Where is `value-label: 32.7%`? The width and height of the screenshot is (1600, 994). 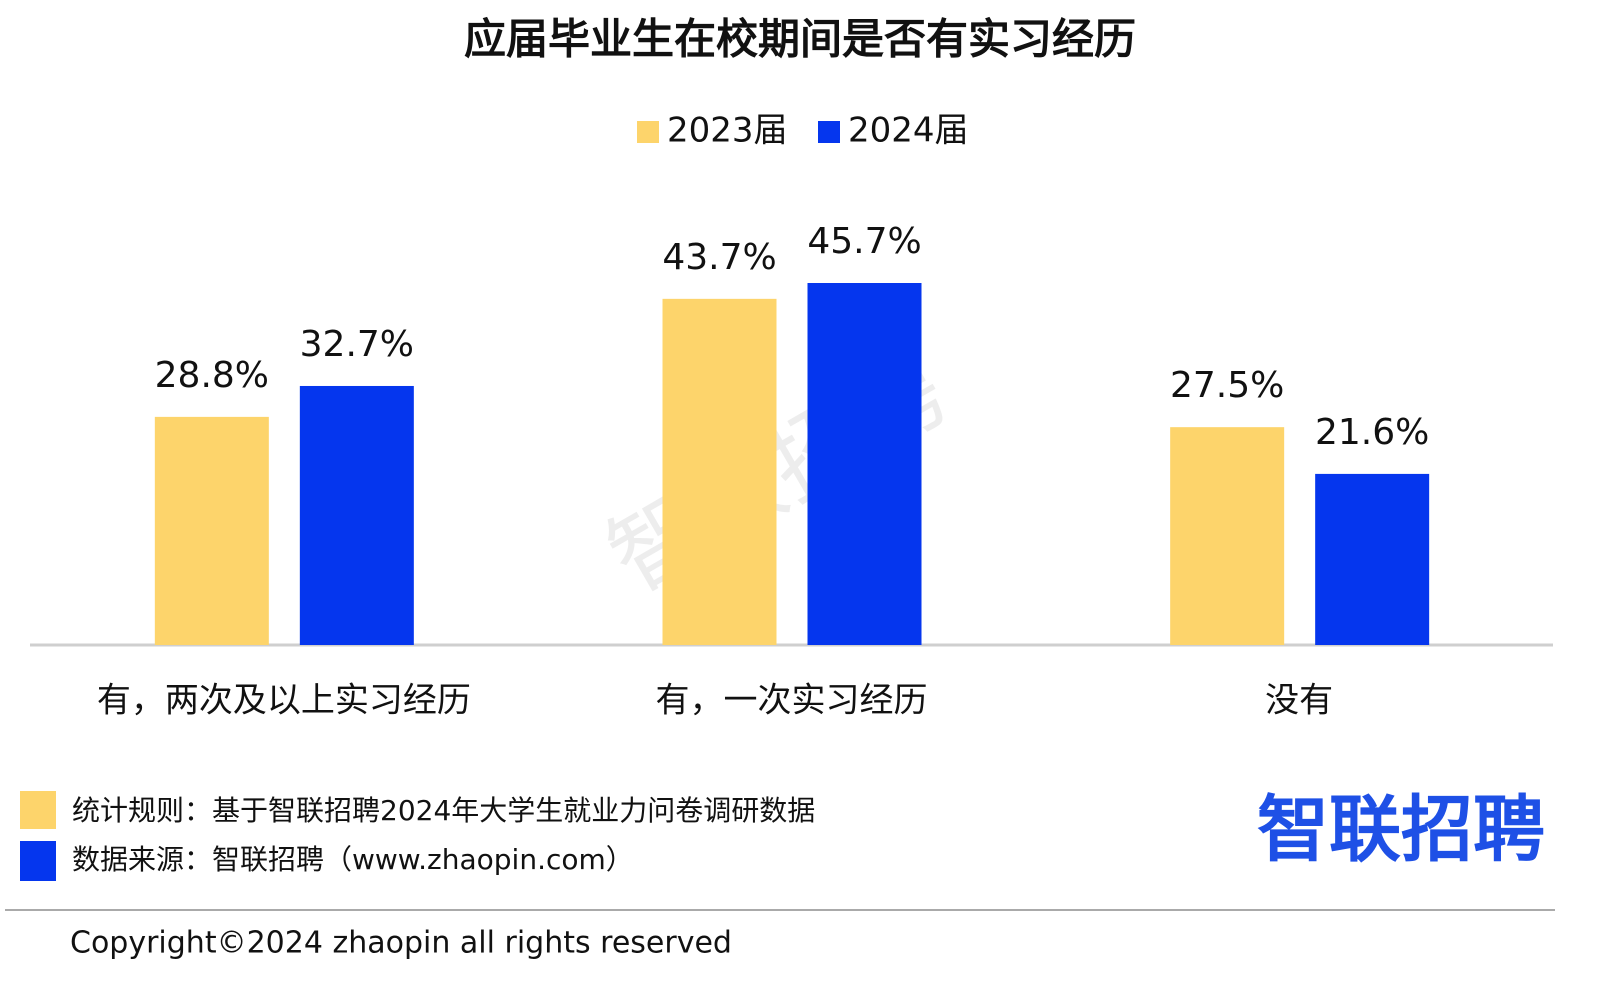 value-label: 32.7% is located at coordinates (357, 344).